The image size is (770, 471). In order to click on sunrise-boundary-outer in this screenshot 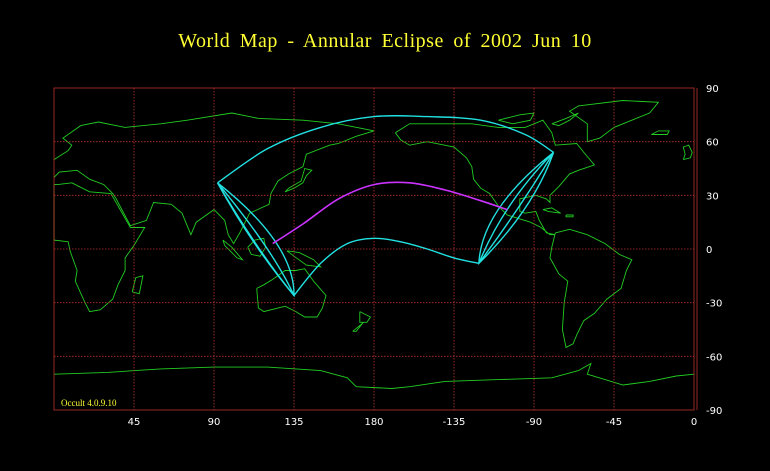, I will do `click(255, 240)`.